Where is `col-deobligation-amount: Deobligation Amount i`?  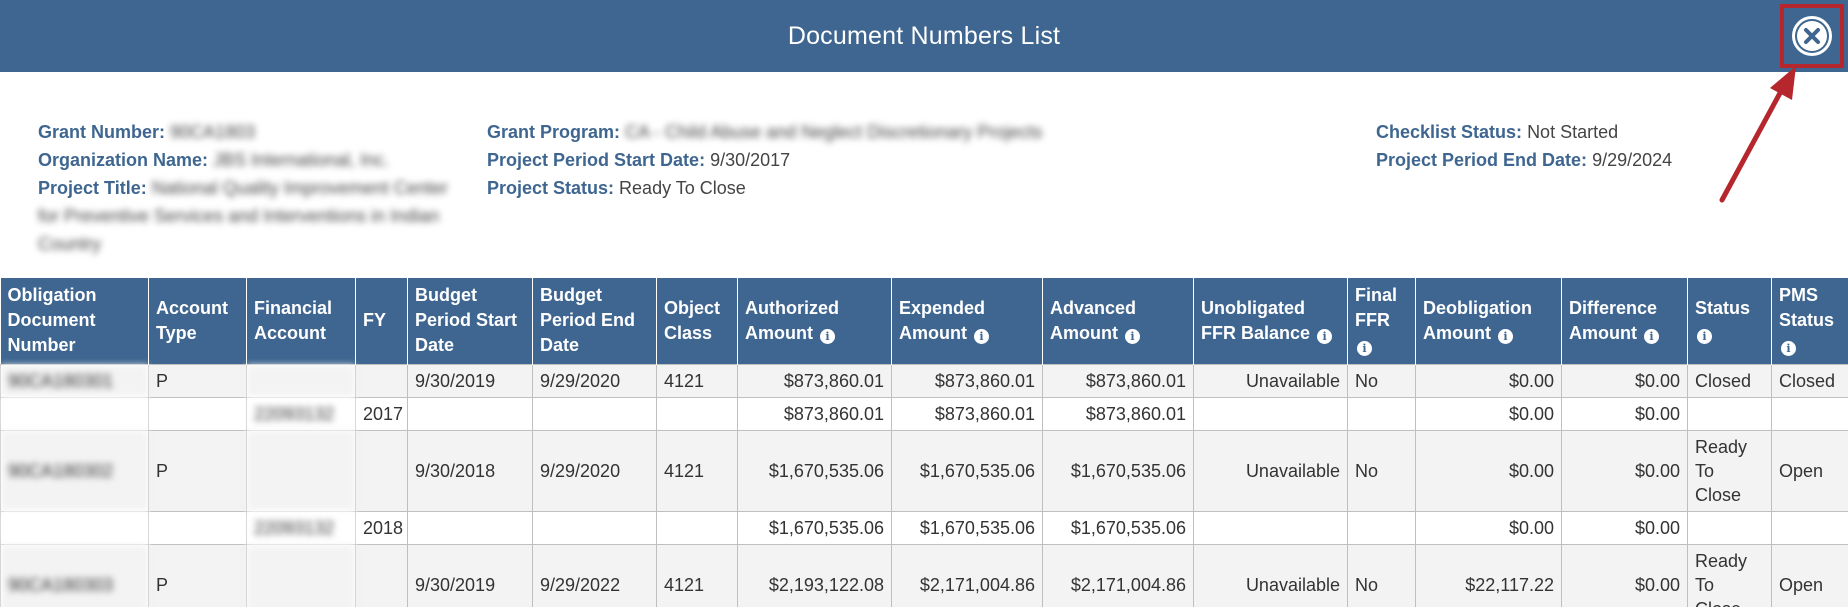
col-deobligation-amount: Deobligation Amount i is located at coordinates (1488, 321).